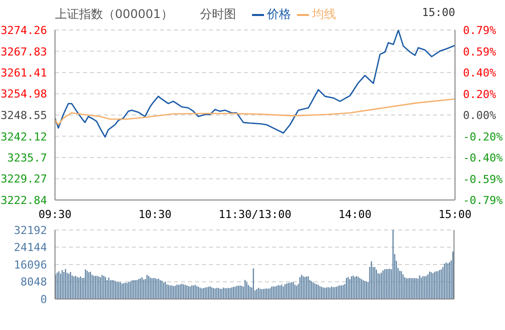 This screenshot has width=505, height=330. I want to click on y-tick-label: 3267.83, so click(23, 51).